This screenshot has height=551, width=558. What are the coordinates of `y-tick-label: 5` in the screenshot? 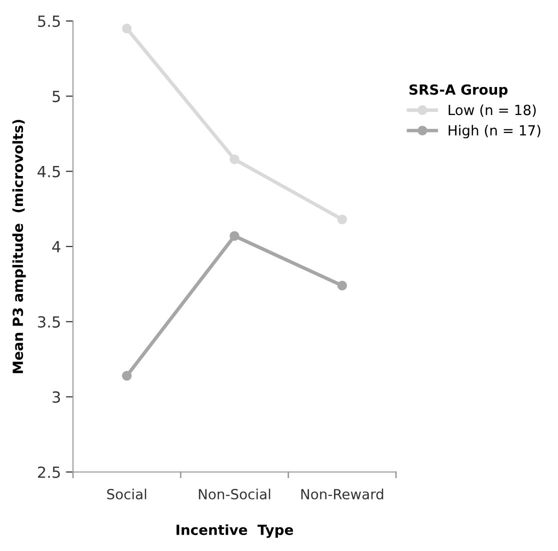 It's located at (56, 96).